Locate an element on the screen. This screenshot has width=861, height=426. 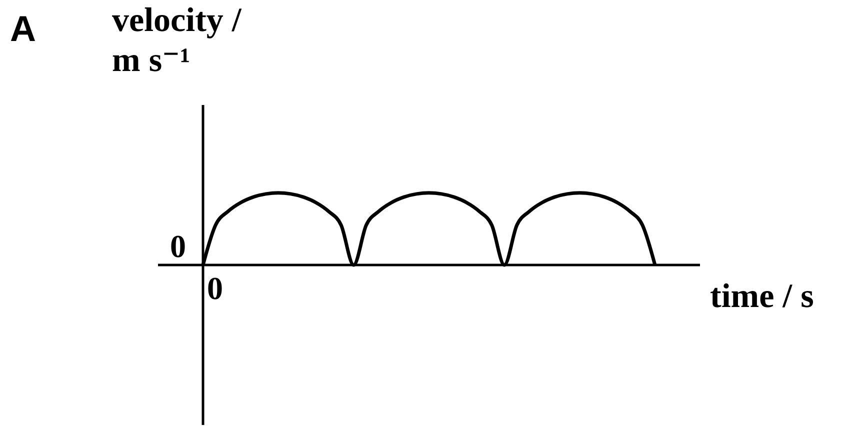
chart-title: A is located at coordinates (23, 29).